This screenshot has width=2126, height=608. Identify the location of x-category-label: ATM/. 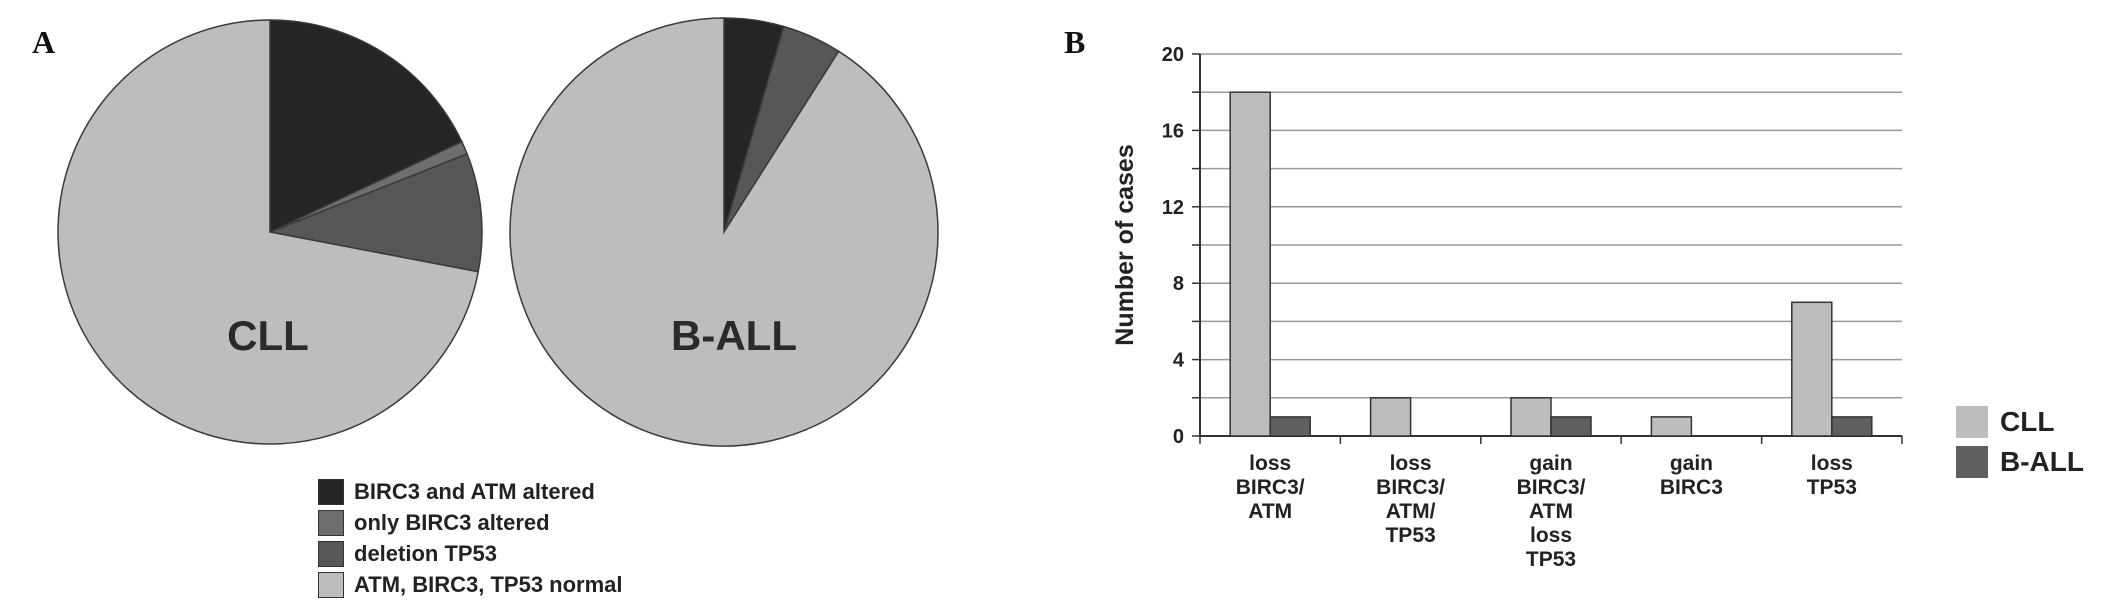
(1411, 511).